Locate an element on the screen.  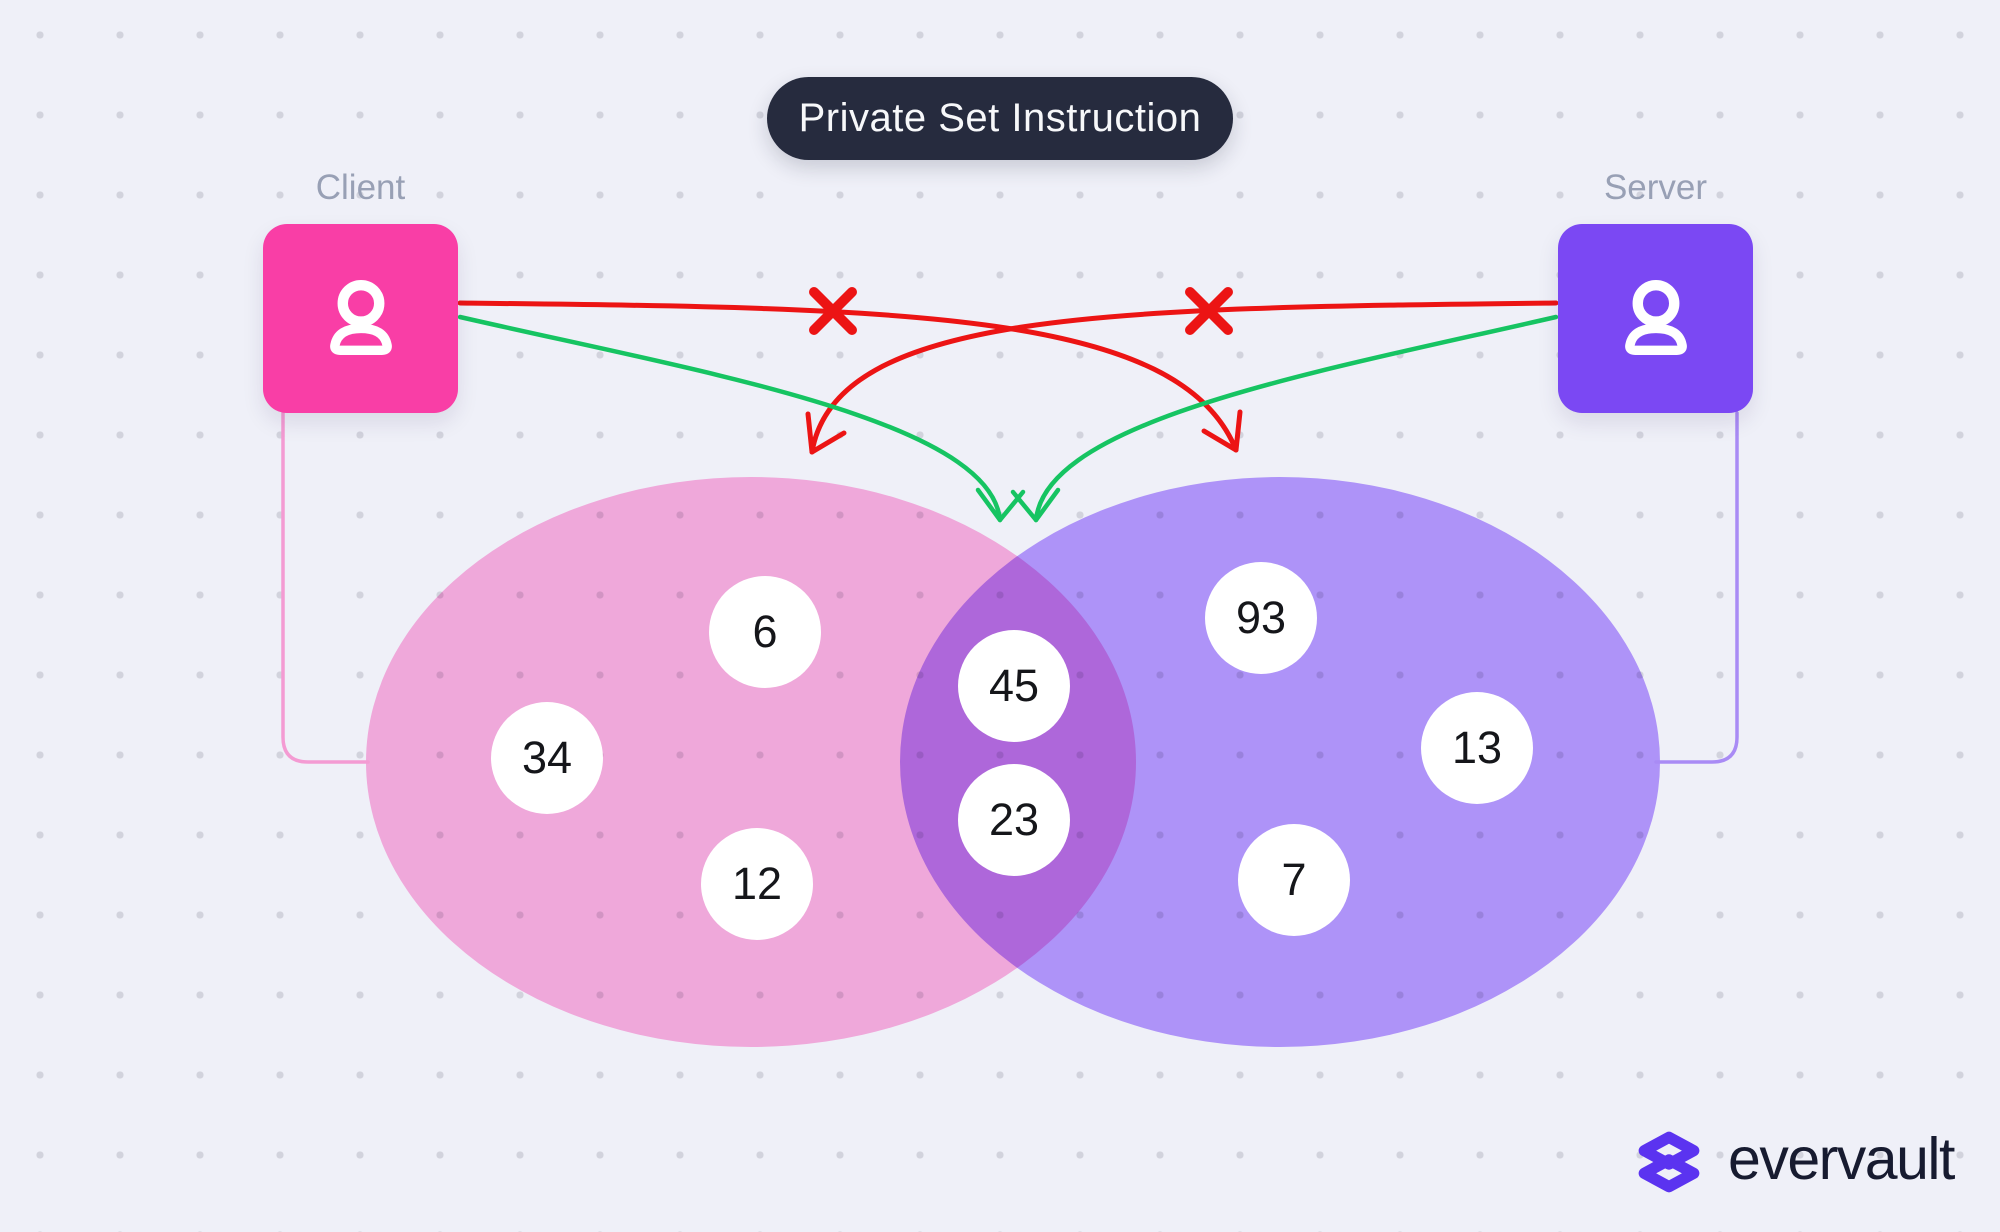
set-value: 34 is located at coordinates (547, 757).